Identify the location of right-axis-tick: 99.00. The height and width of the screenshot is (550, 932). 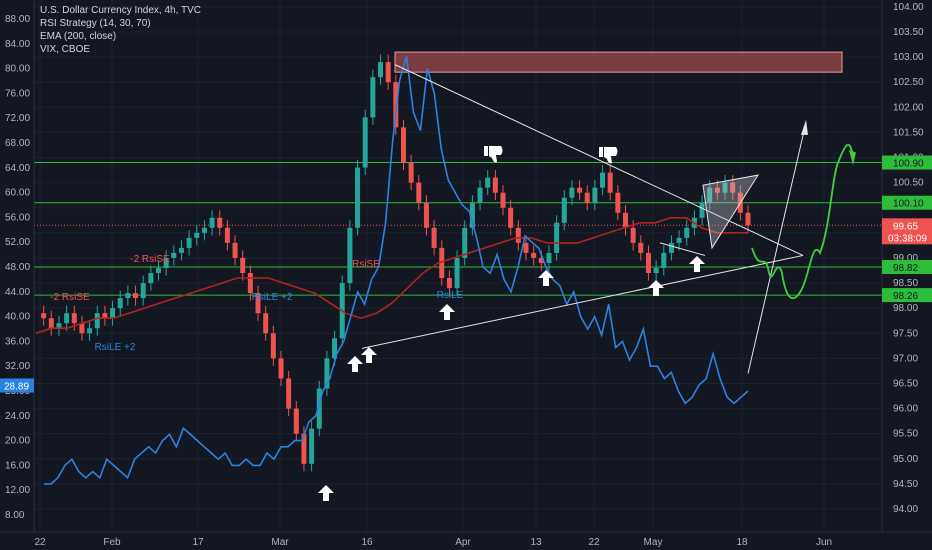
(905, 258).